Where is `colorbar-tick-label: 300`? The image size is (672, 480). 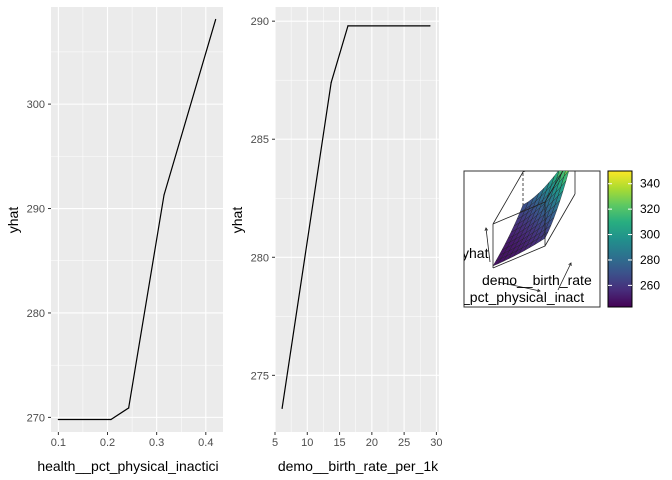
colorbar-tick-label: 300 is located at coordinates (650, 235).